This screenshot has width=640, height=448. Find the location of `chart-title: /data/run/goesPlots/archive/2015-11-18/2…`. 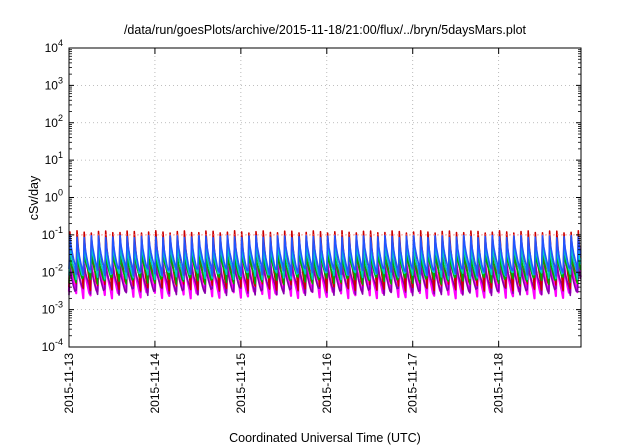

chart-title: /data/run/goesPlots/archive/2015-11-18/2… is located at coordinates (325, 30).